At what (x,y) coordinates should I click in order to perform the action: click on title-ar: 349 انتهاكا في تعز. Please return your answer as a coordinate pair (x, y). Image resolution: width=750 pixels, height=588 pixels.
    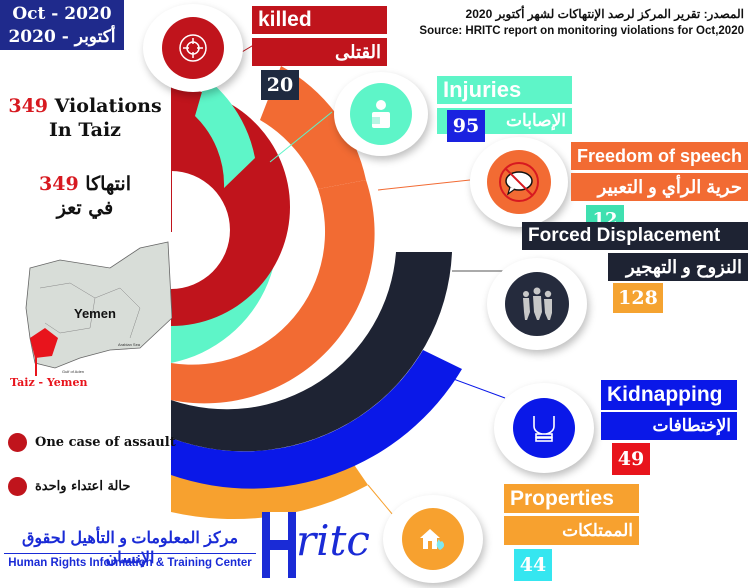
    Looking at the image, I should click on (85, 196).